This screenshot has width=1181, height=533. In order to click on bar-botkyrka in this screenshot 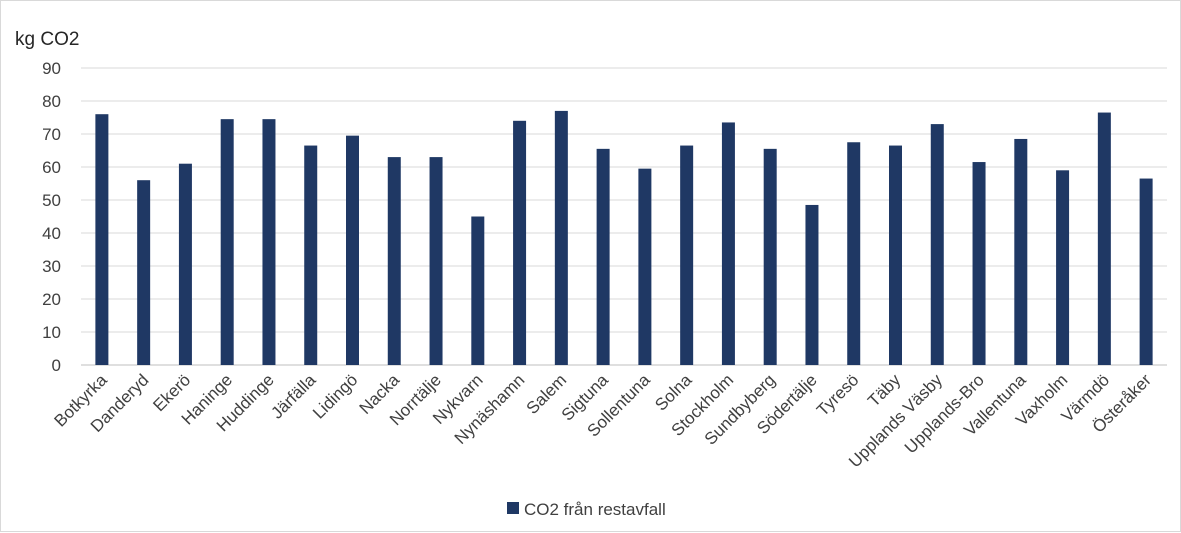, I will do `click(102, 239)`.